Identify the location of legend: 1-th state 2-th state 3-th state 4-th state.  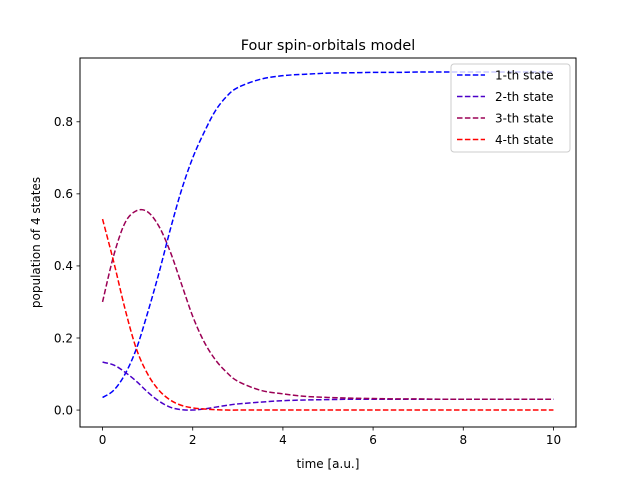
(510, 108).